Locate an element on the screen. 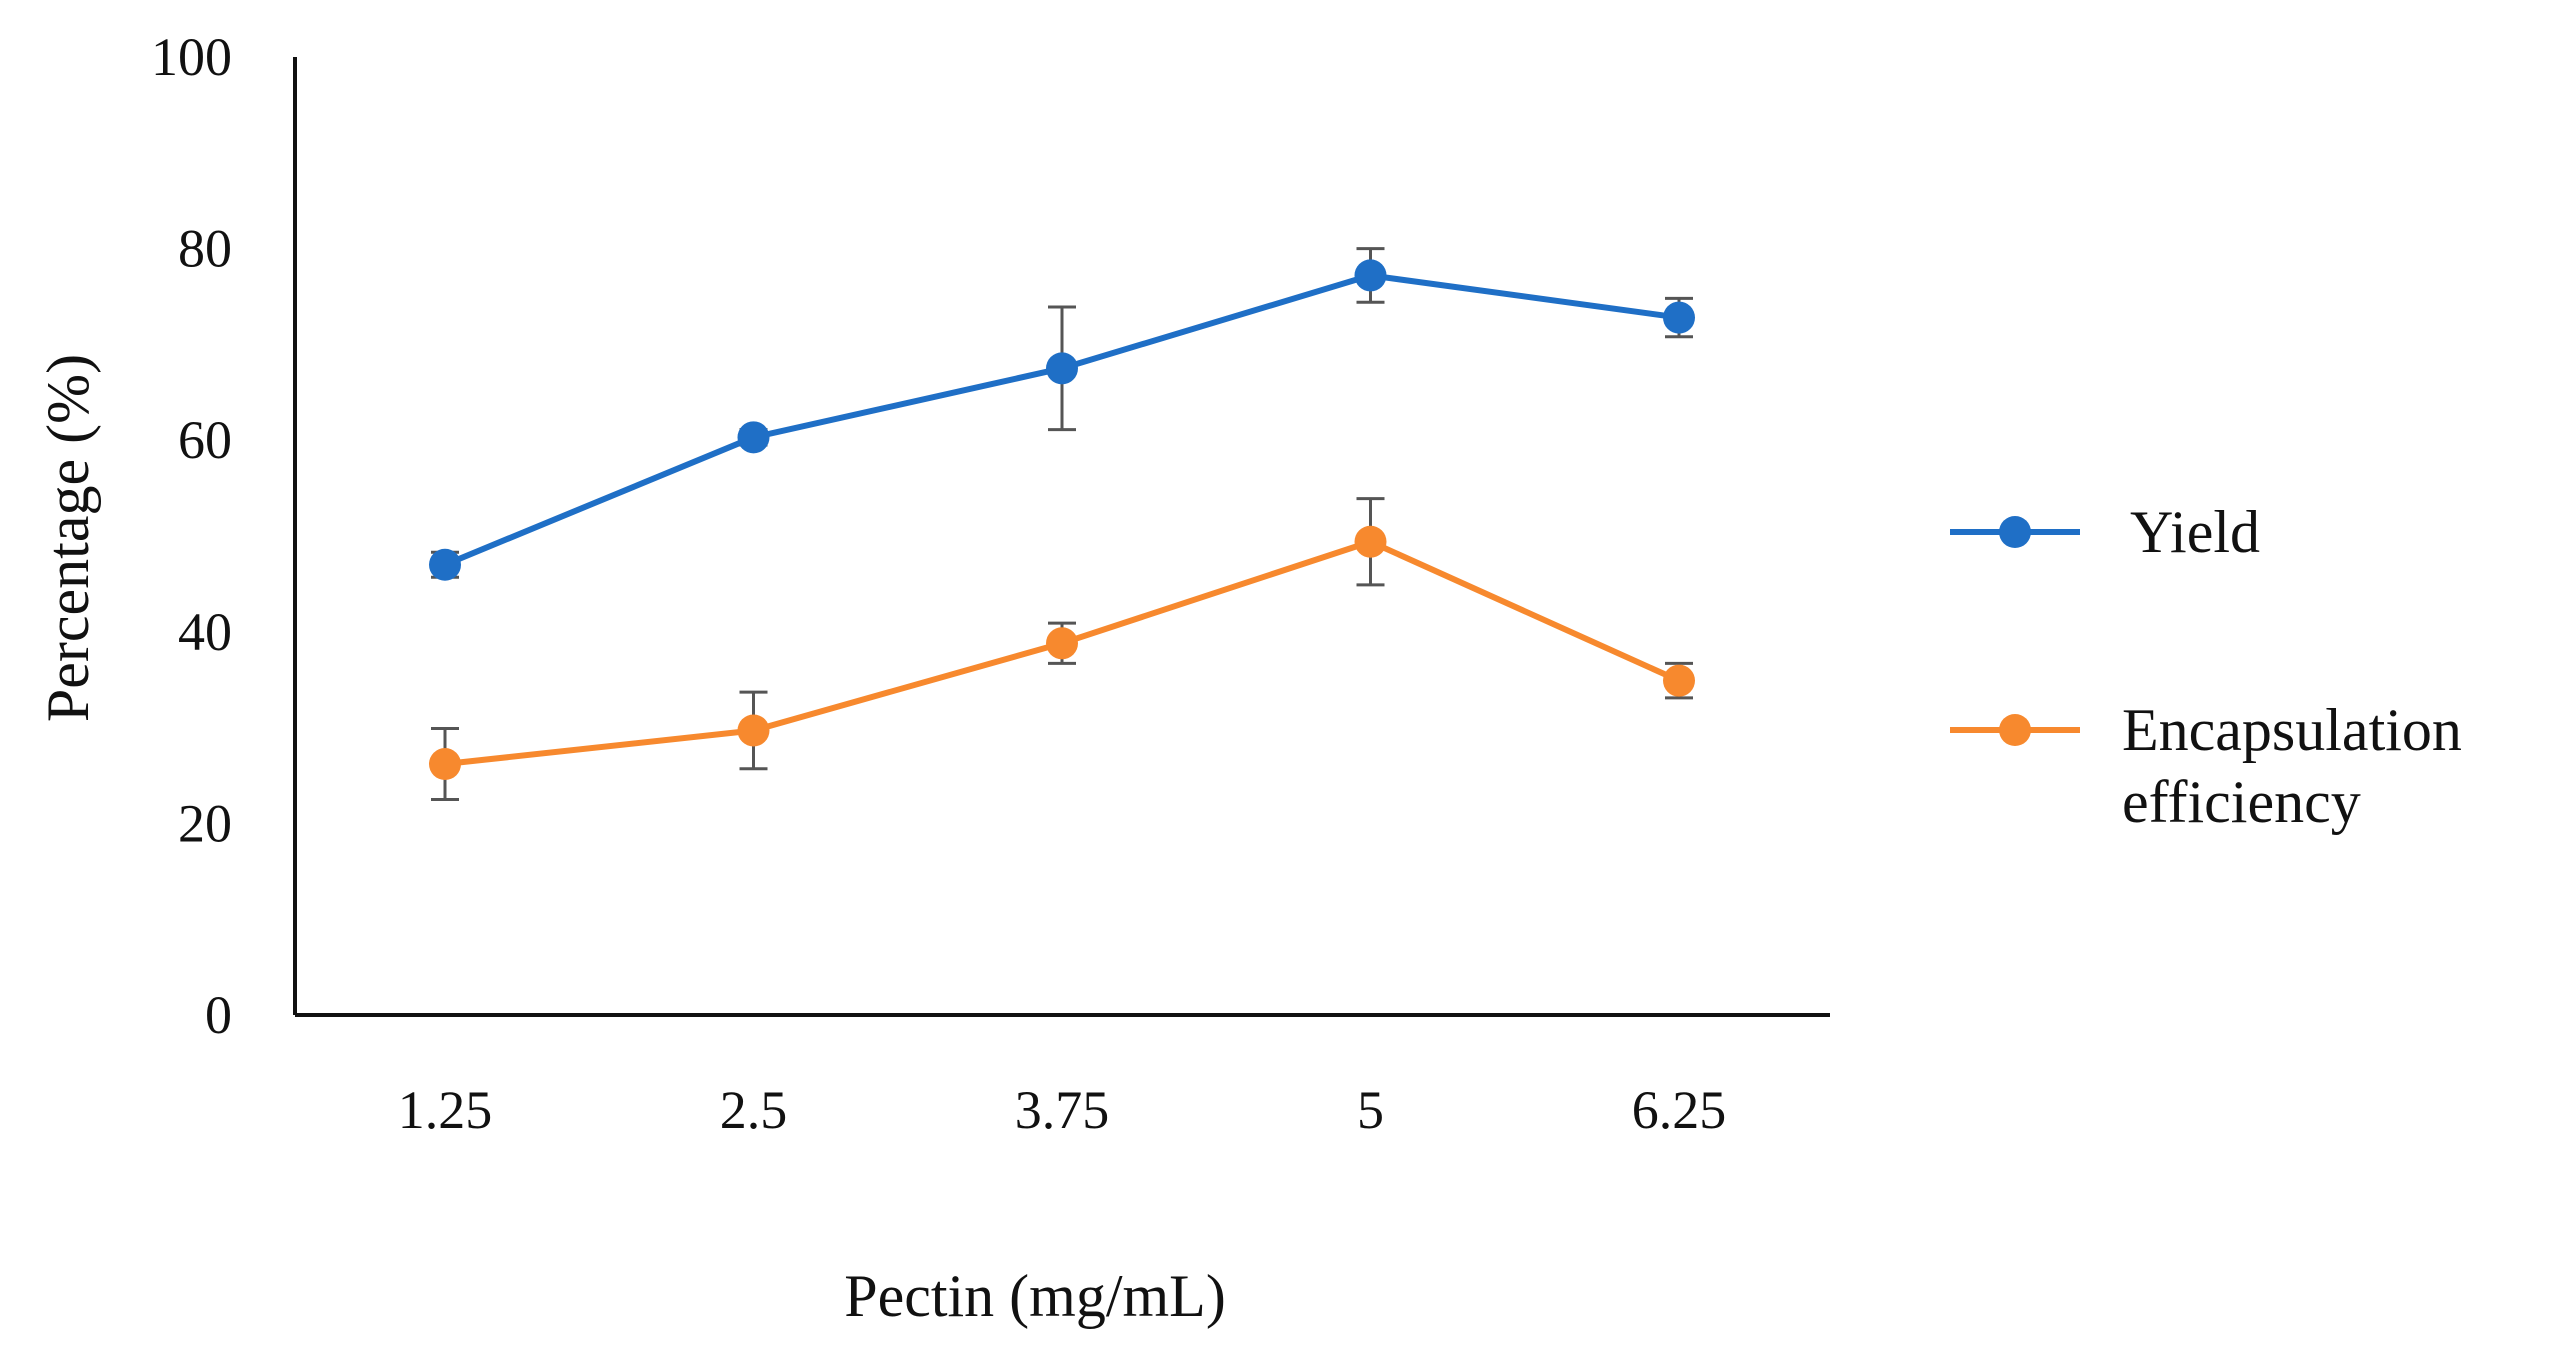  y-tick-label: 40 is located at coordinates (205, 632).